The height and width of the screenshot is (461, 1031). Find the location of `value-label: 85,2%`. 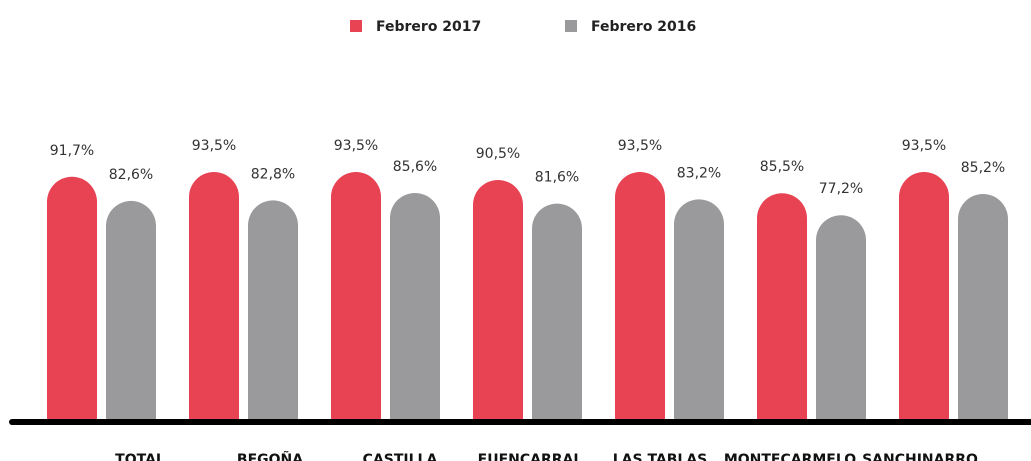

value-label: 85,2% is located at coordinates (983, 168).